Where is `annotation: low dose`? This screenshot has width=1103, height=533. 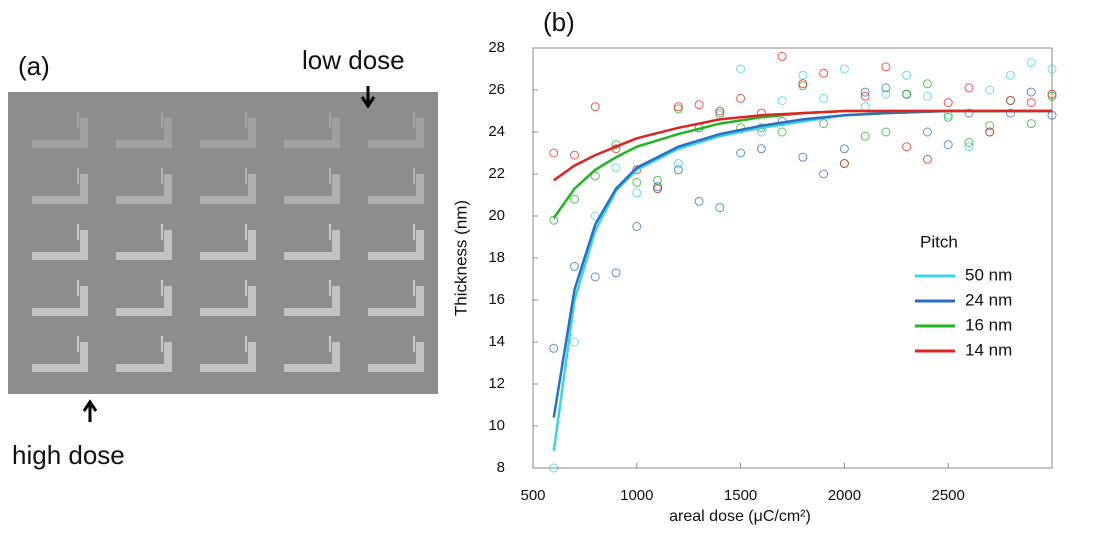
annotation: low dose is located at coordinates (353, 60).